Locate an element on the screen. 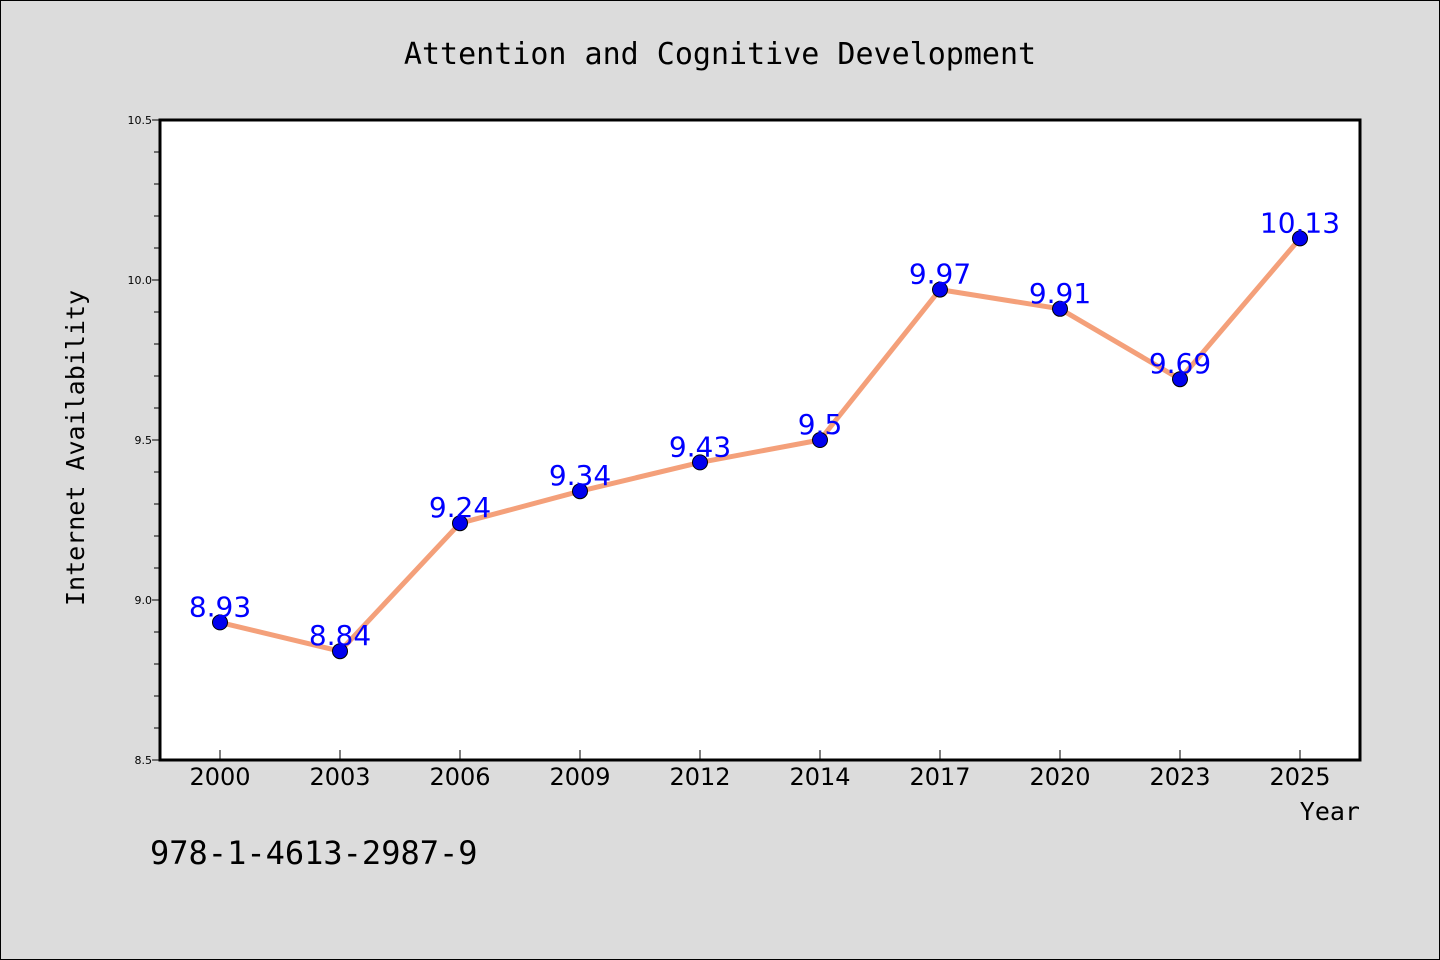 The image size is (1440, 960). x-tick-label: 2014 is located at coordinates (819, 777).